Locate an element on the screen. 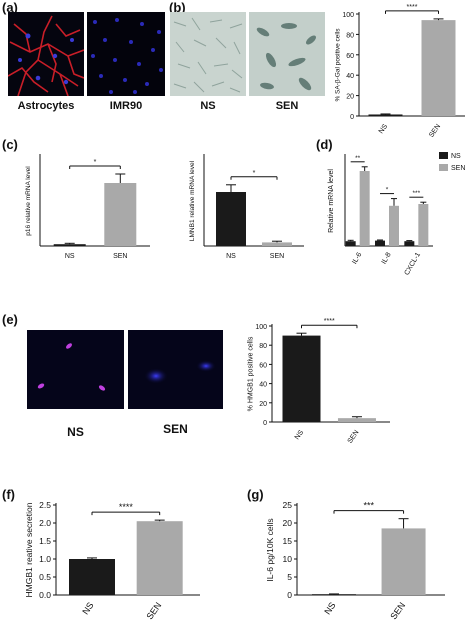  y-axis-label: HMGB1 reative secretion is located at coordinates (29, 549).